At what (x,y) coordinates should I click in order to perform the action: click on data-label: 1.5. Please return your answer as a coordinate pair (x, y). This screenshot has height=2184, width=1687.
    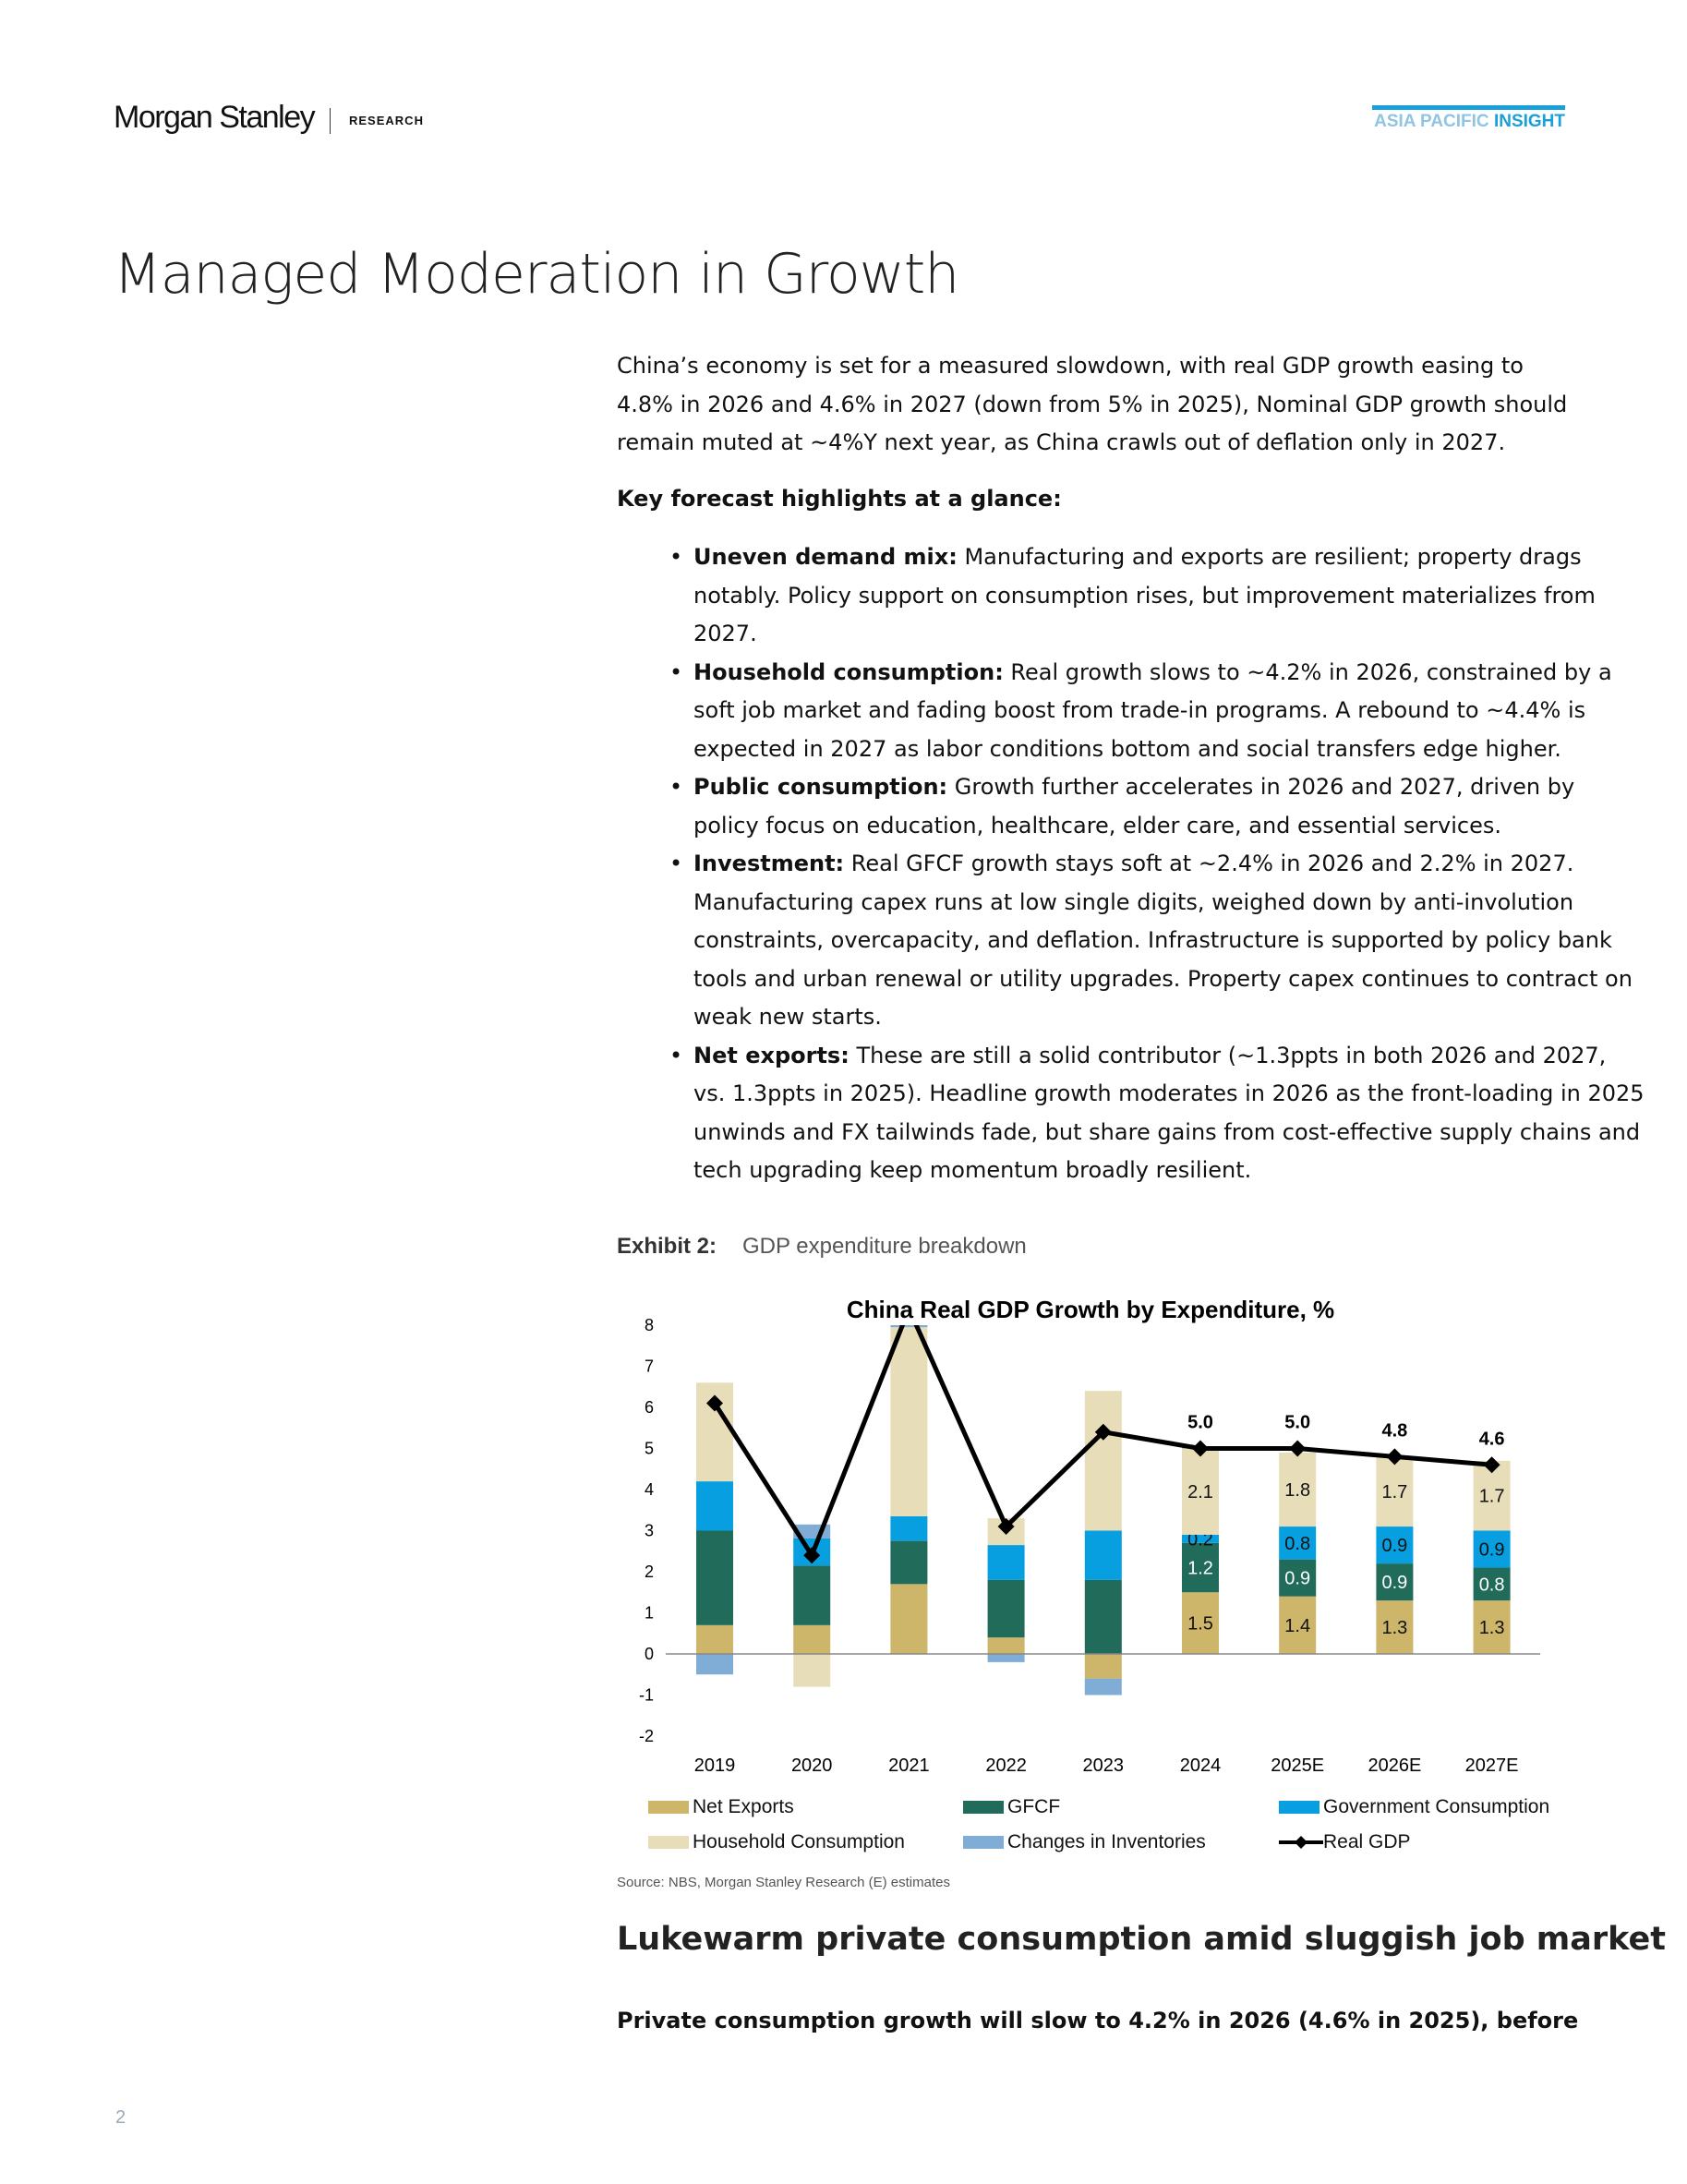
    Looking at the image, I should click on (1200, 1624).